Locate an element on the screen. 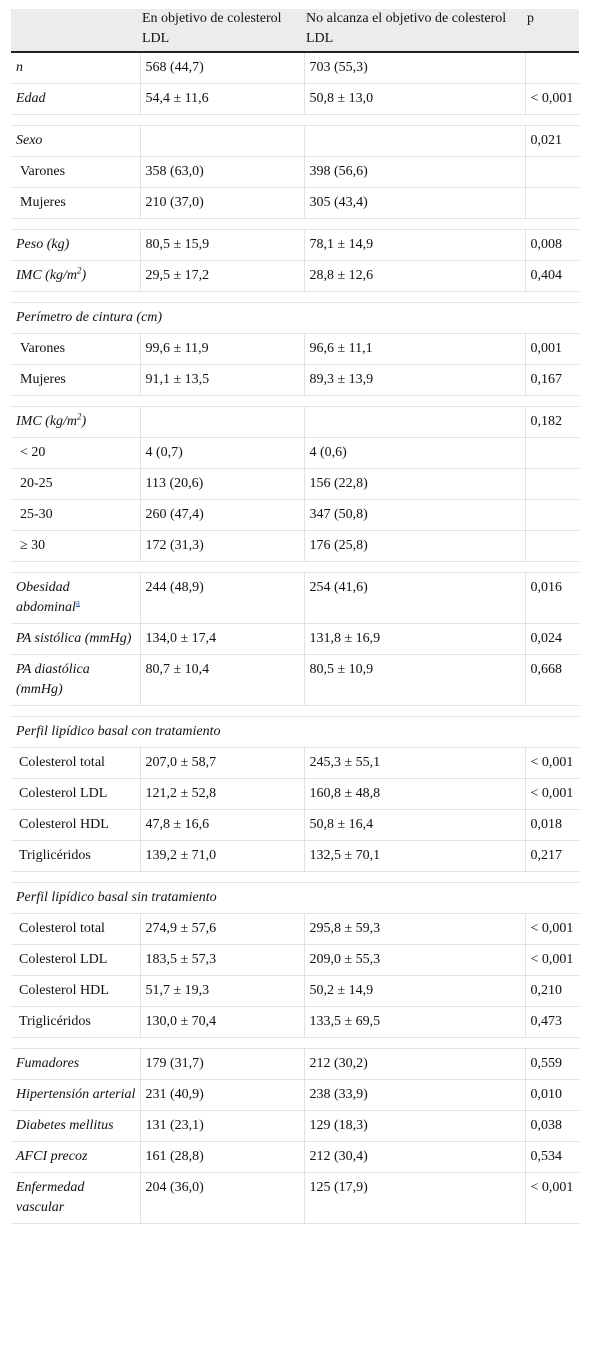 This screenshot has width=590, height=1365. row-label-cell: Sexo is located at coordinates (75, 141).